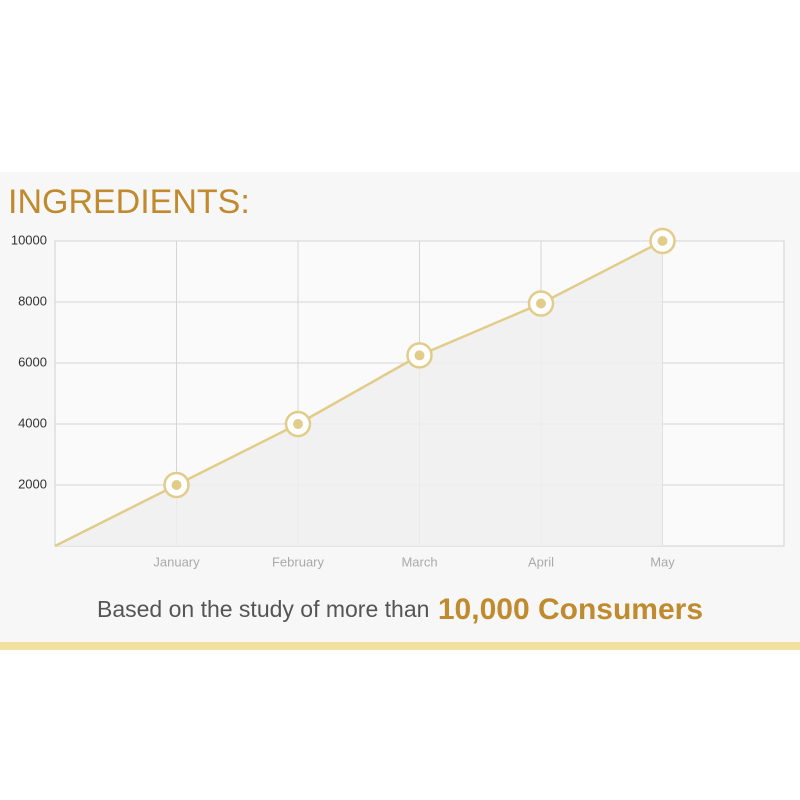 The height and width of the screenshot is (800, 800). What do you see at coordinates (419, 561) in the screenshot?
I see `x-tick-label: March` at bounding box center [419, 561].